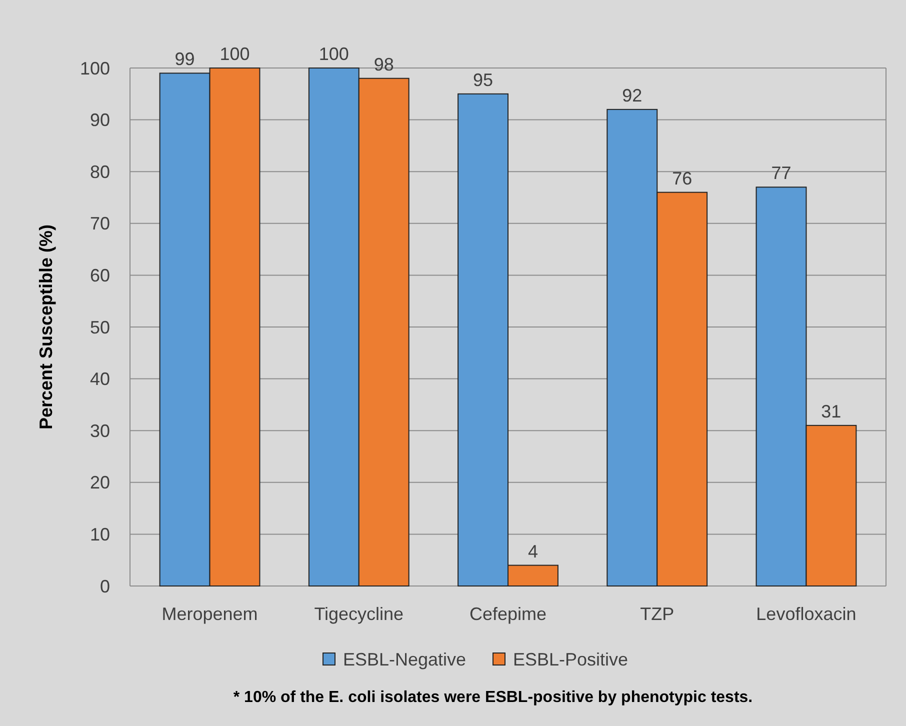 Image resolution: width=906 pixels, height=726 pixels. I want to click on data-label: 76, so click(682, 178).